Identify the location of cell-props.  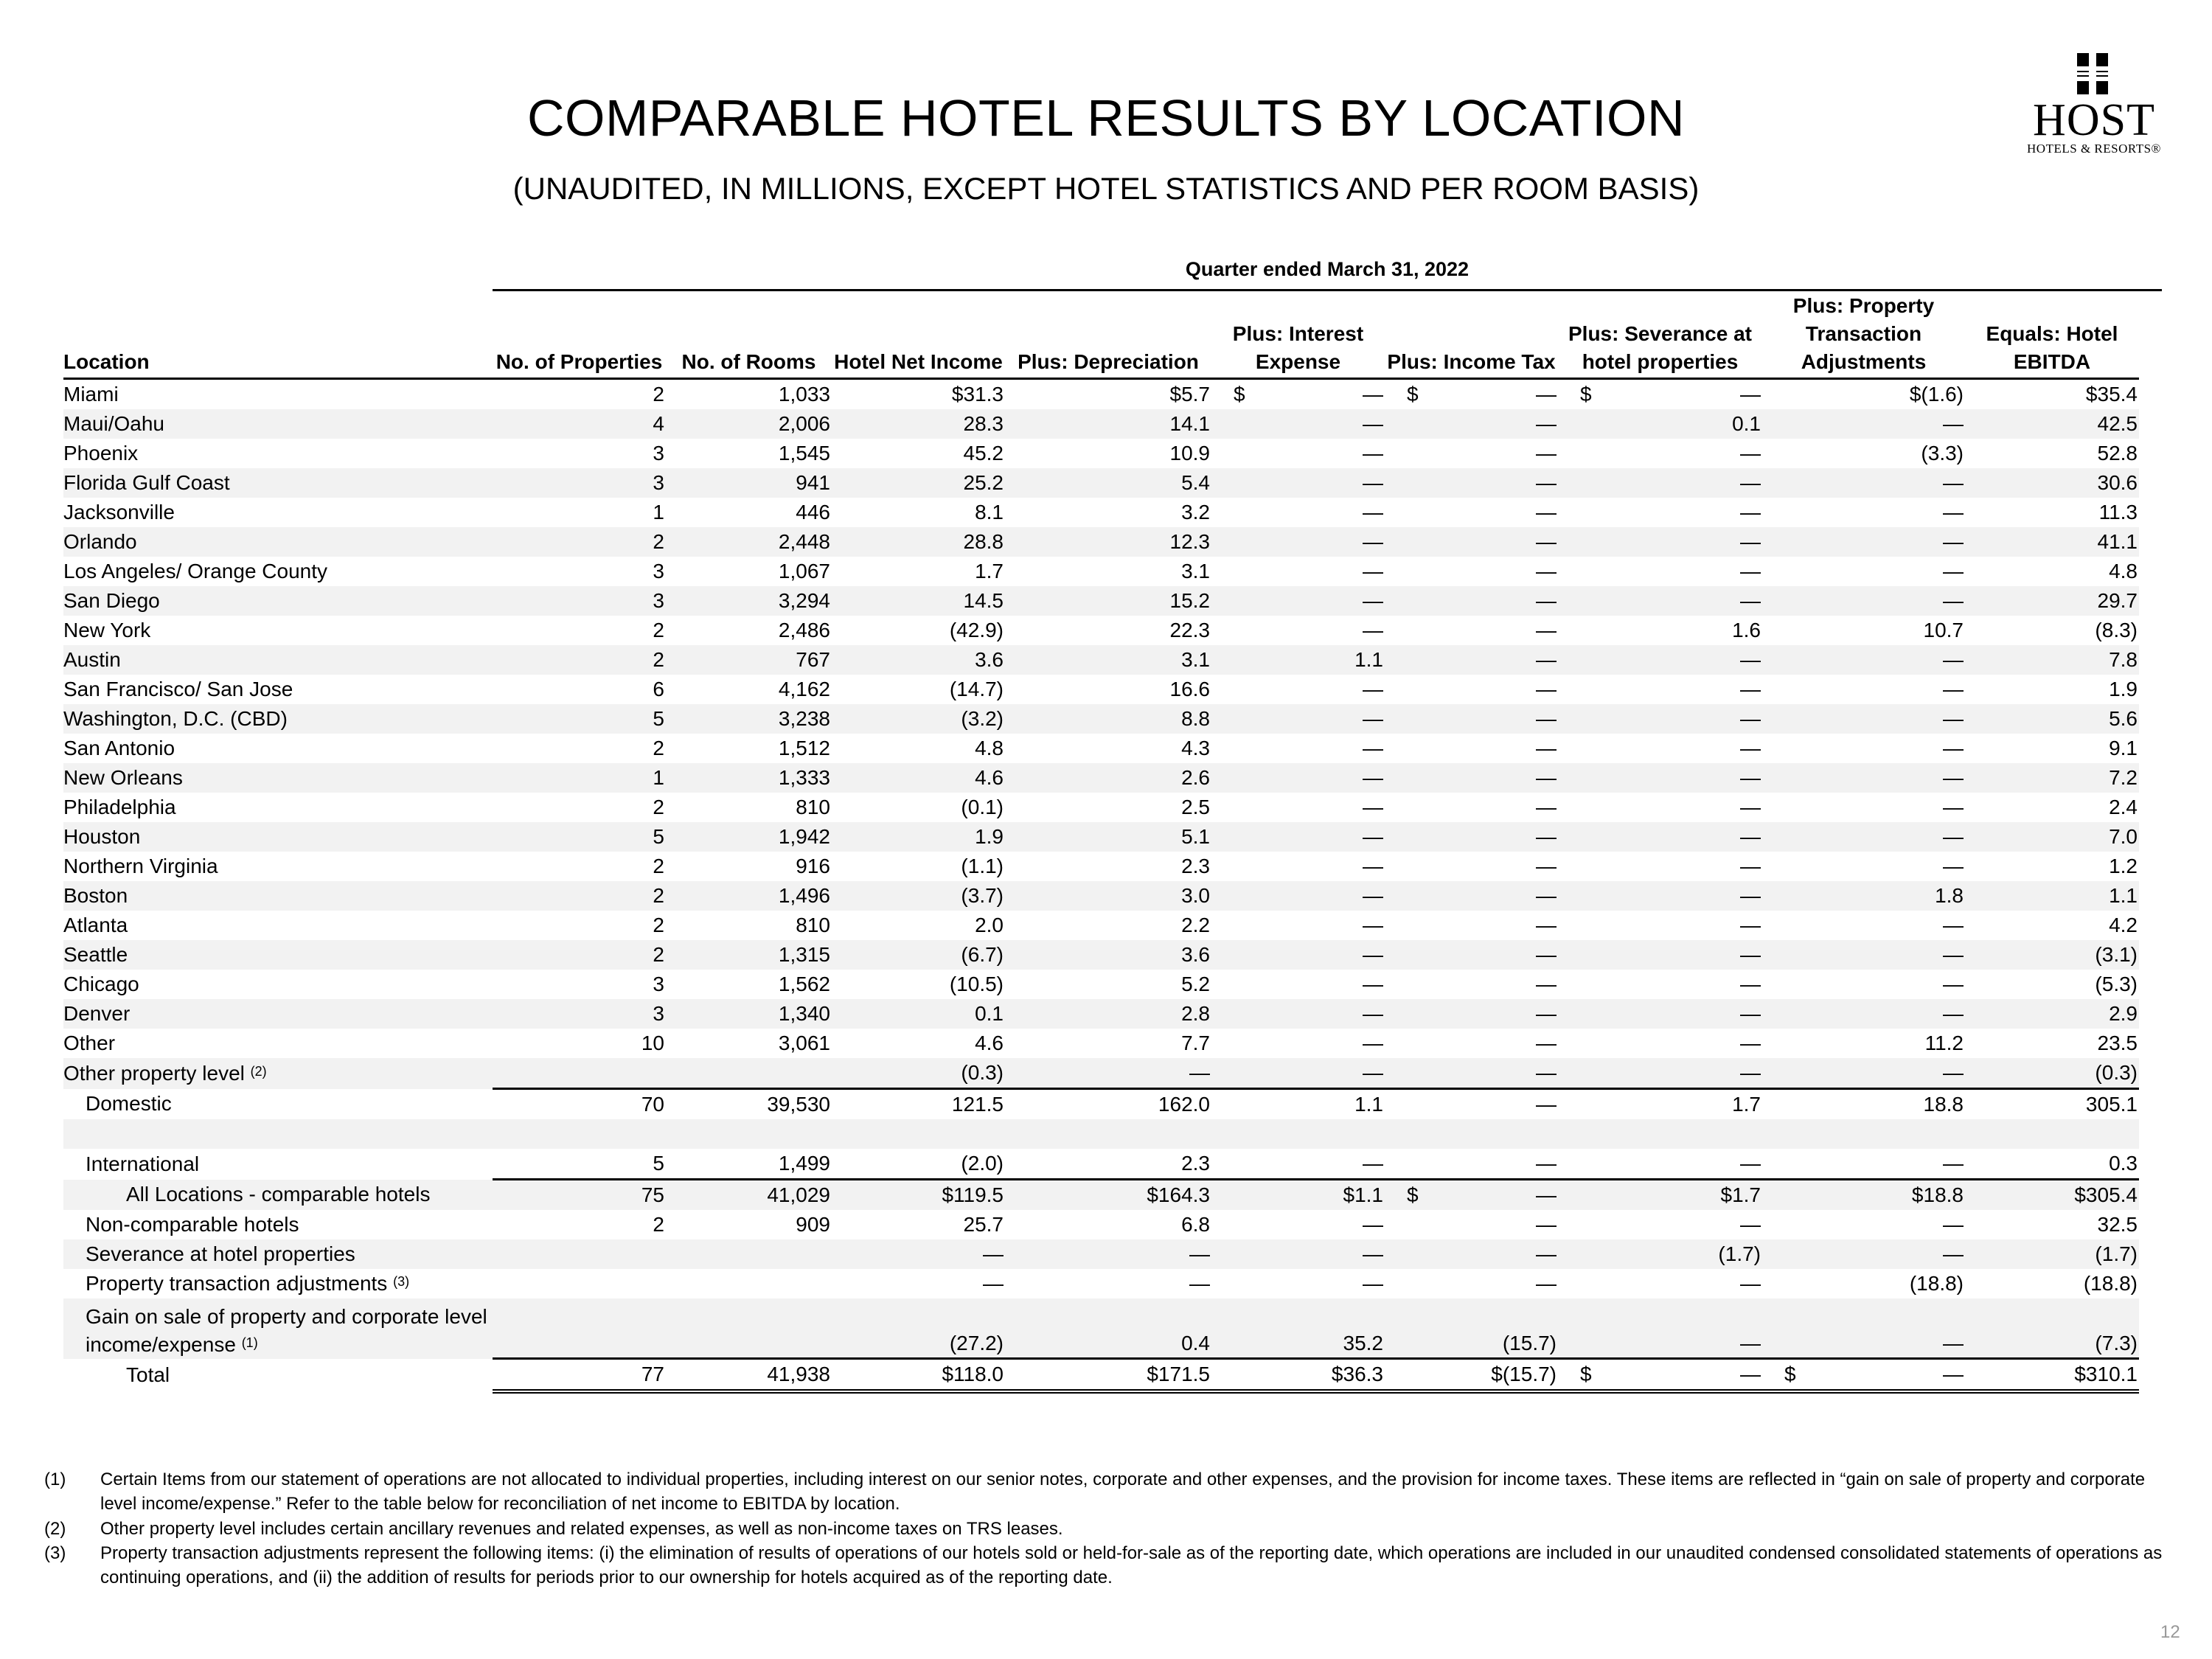
(579, 1328).